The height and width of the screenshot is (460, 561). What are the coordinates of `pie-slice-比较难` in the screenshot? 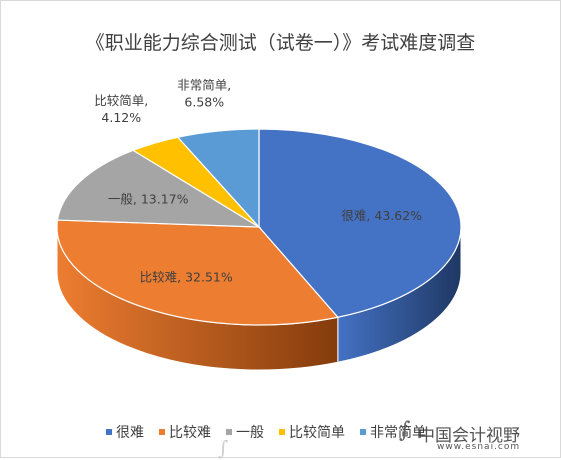 It's located at (197, 272).